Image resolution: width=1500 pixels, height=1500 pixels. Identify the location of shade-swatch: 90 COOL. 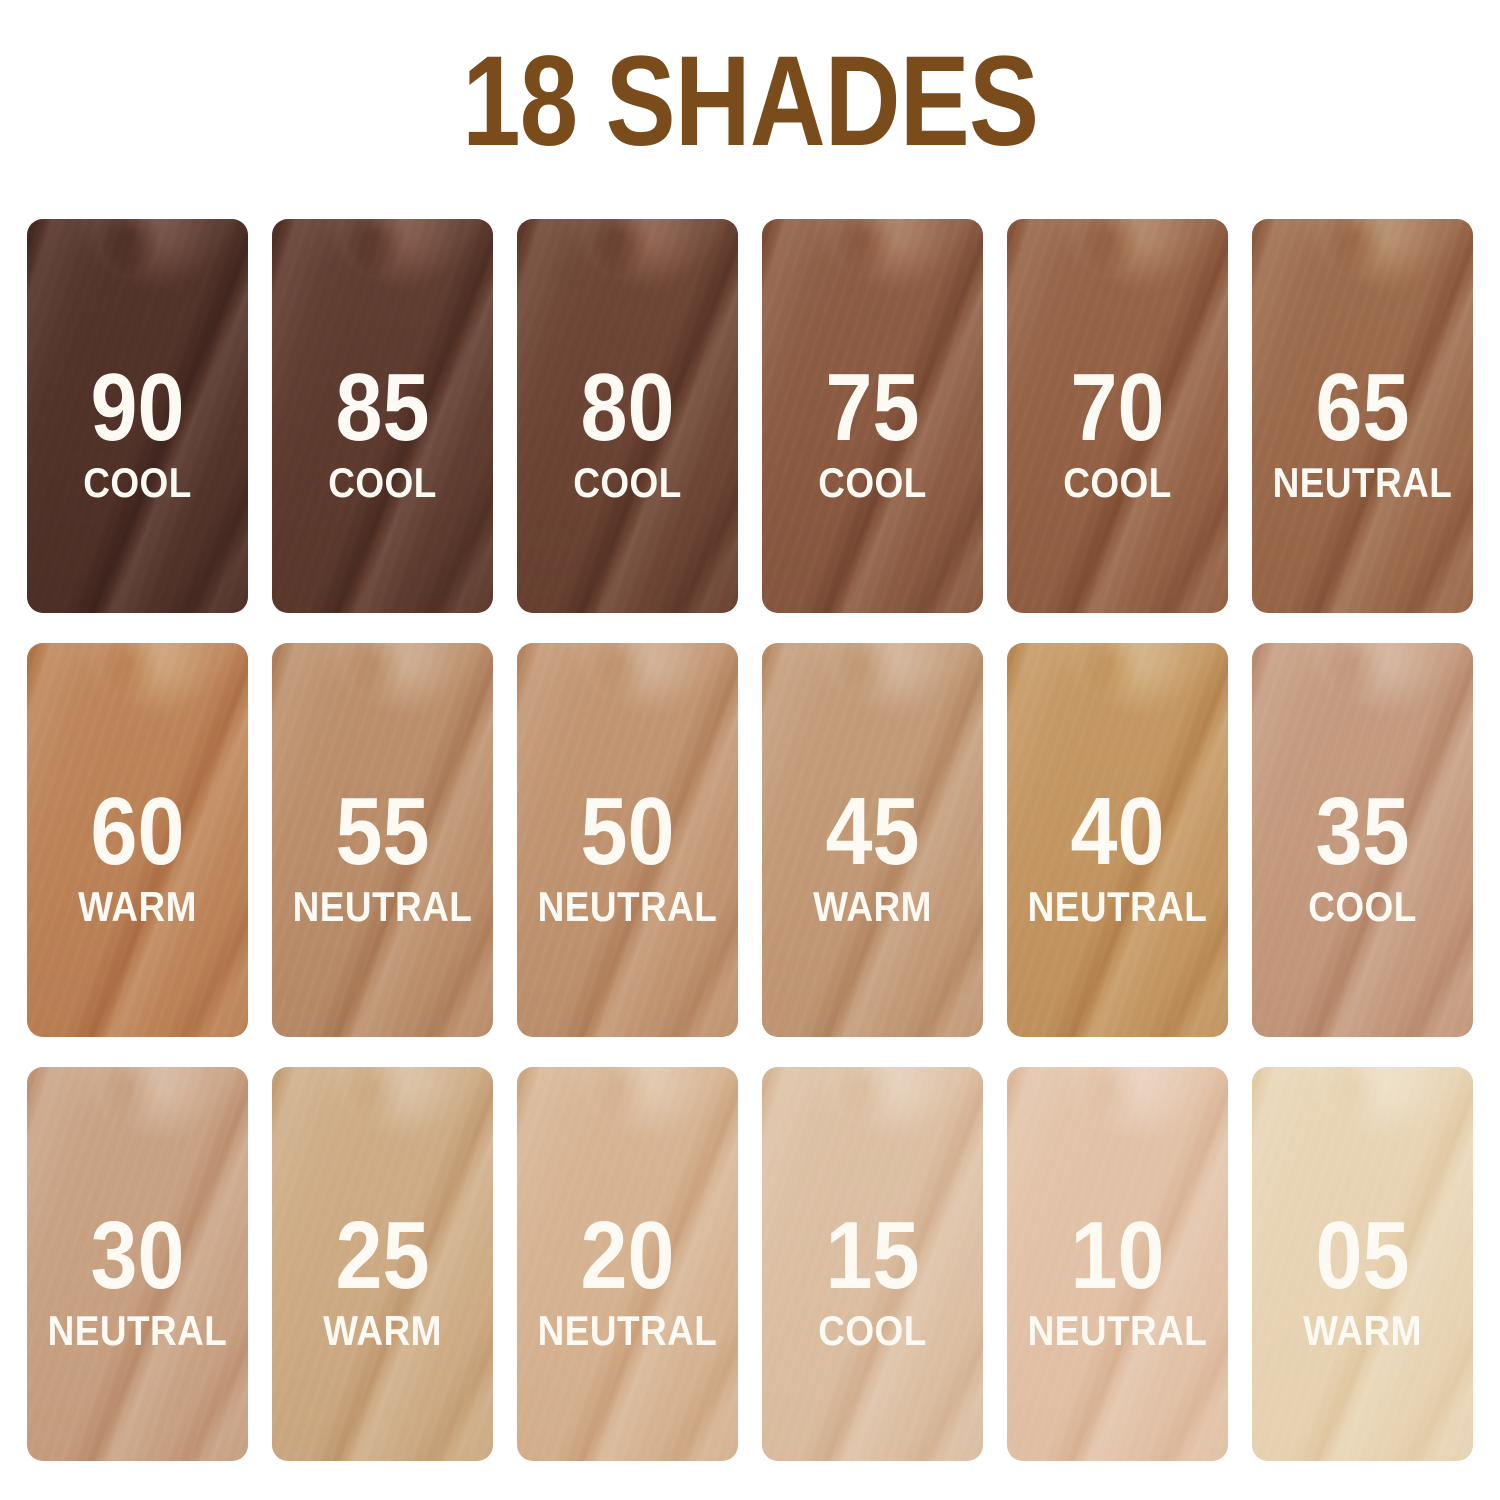
(137, 416).